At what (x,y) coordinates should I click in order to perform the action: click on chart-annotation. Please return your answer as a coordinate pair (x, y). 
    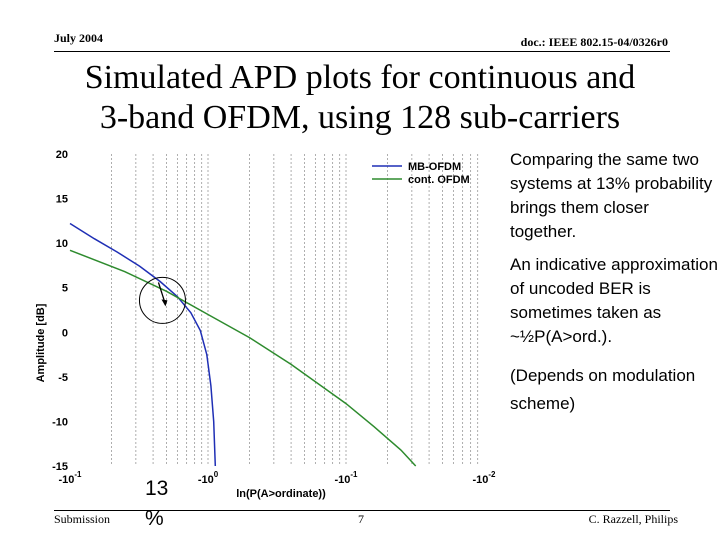
    Looking at the image, I should click on (162, 300).